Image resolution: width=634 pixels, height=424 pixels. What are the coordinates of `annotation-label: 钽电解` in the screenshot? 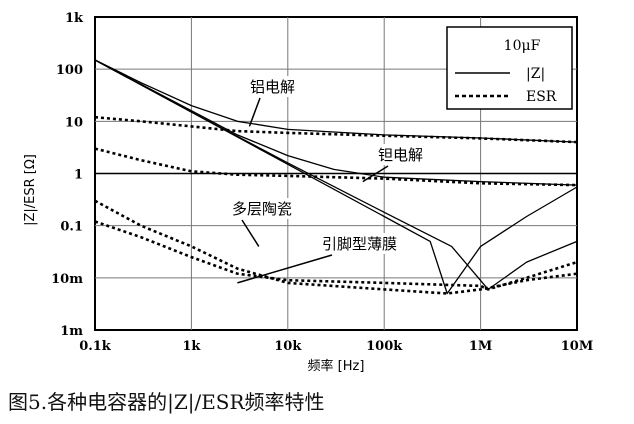 It's located at (400, 155).